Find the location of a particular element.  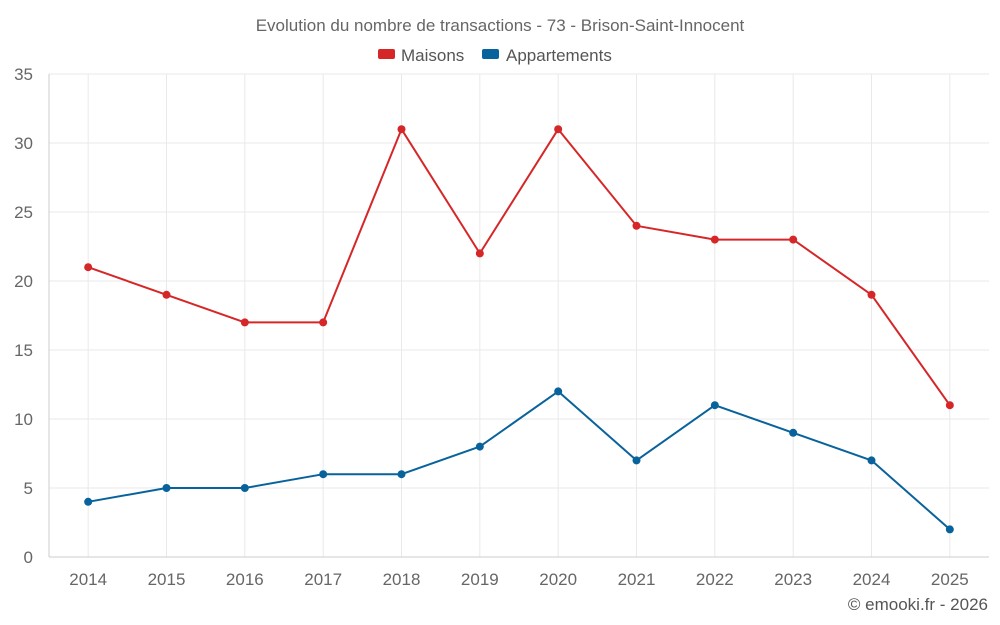

legend-swatch-maisons is located at coordinates (386, 54).